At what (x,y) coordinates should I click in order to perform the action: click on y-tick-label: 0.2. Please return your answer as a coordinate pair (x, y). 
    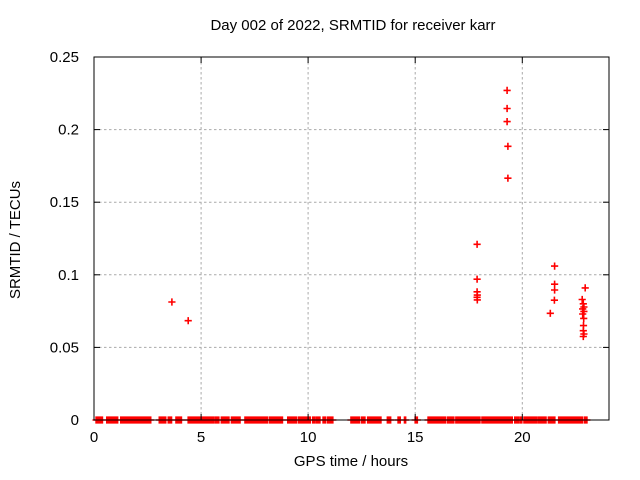
    Looking at the image, I should click on (68, 130).